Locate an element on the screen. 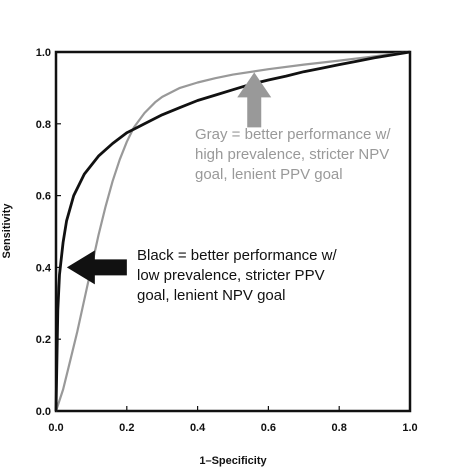 This screenshot has height=470, width=470. x-tick-label: 0.2 is located at coordinates (126, 428).